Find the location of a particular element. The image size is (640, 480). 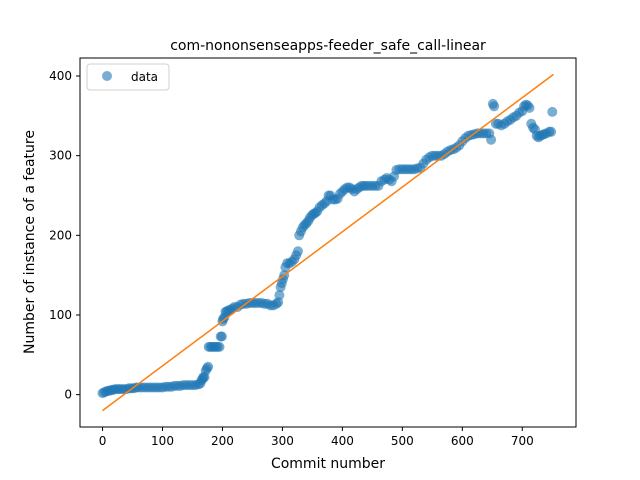

legend-marker-data is located at coordinates (107, 76).